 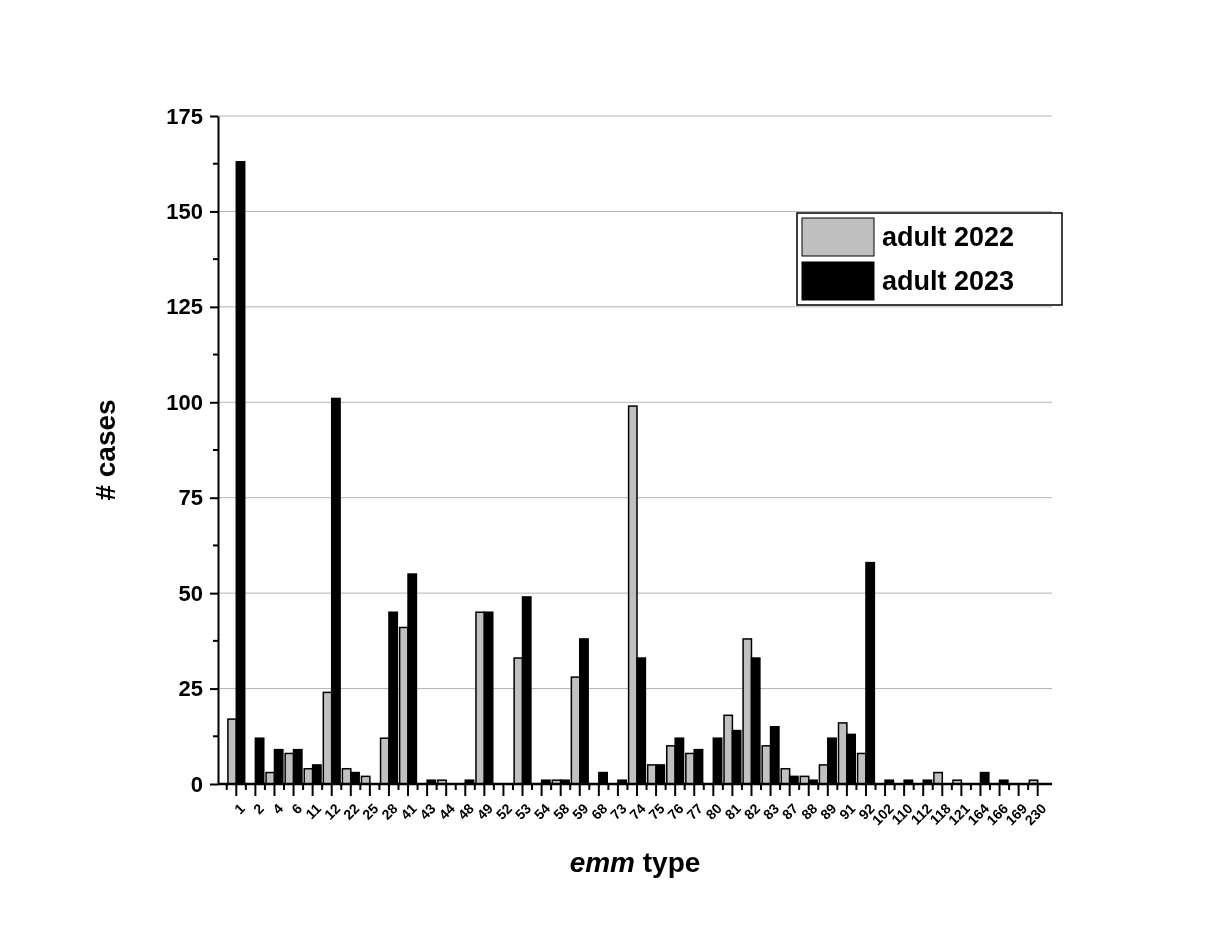 What do you see at coordinates (948, 237) in the screenshot?
I see `legend-label: adult 2022` at bounding box center [948, 237].